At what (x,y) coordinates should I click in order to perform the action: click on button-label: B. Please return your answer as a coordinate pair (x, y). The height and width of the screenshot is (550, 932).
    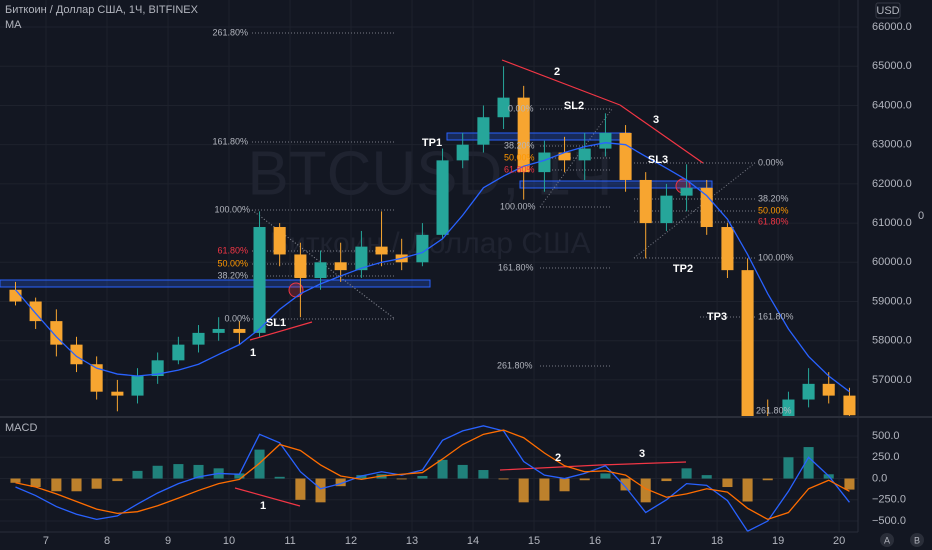
    Looking at the image, I should click on (917, 540).